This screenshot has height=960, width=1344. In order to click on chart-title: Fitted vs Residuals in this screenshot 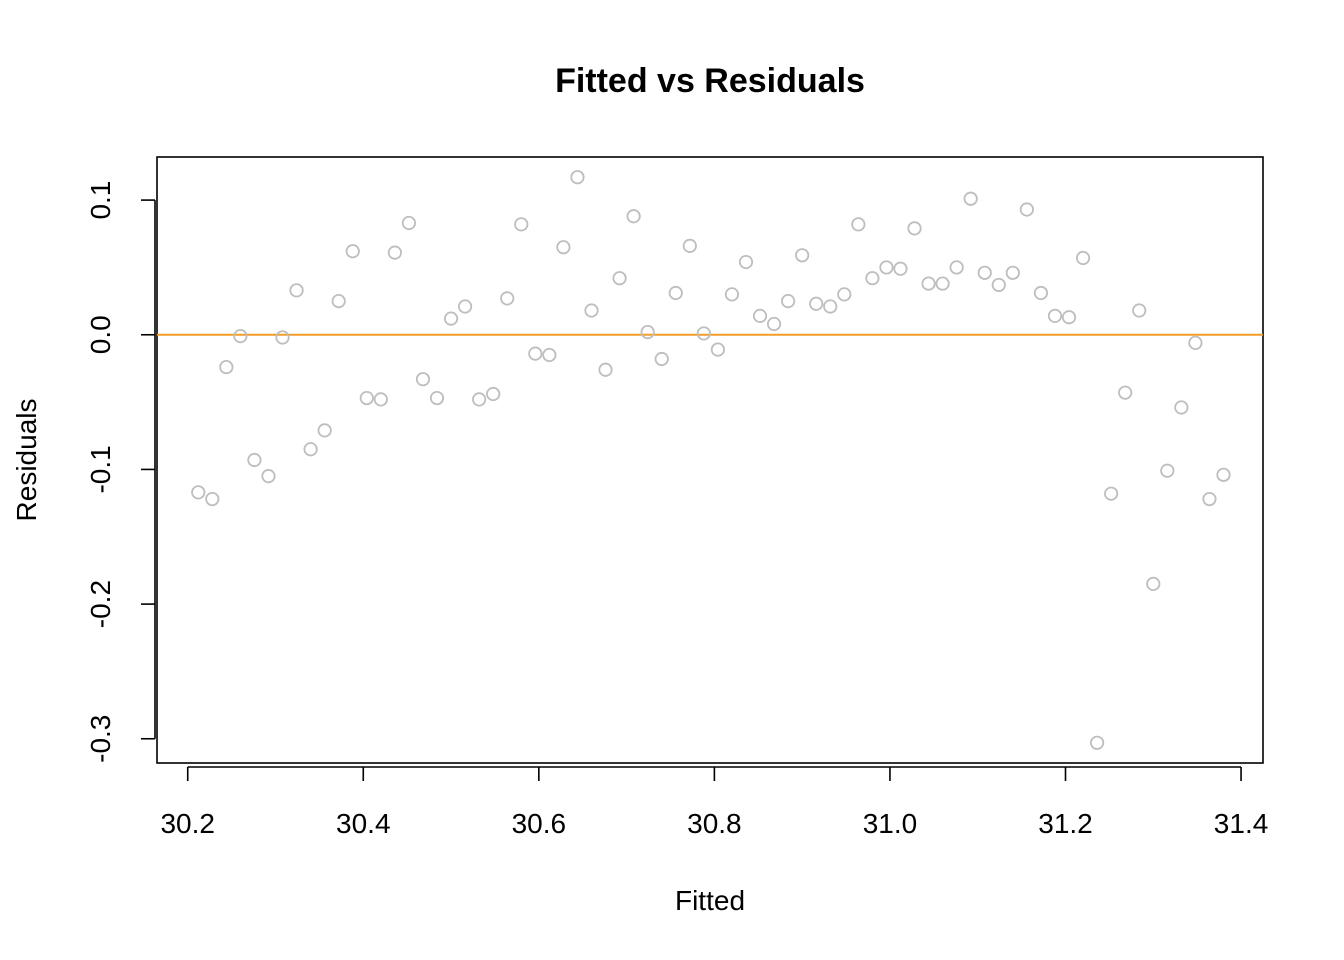, I will do `click(710, 81)`.